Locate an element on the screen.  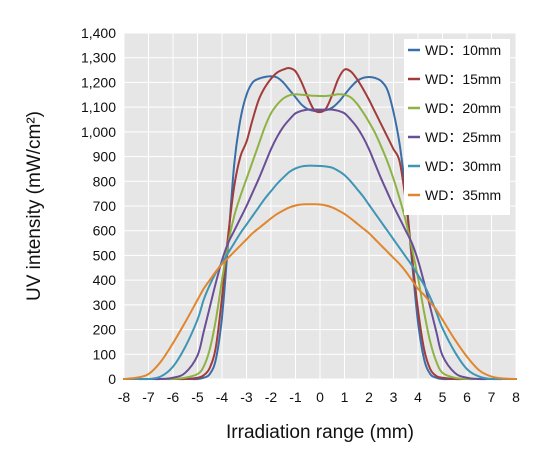
y-tick-label: 600 is located at coordinates (105, 231).